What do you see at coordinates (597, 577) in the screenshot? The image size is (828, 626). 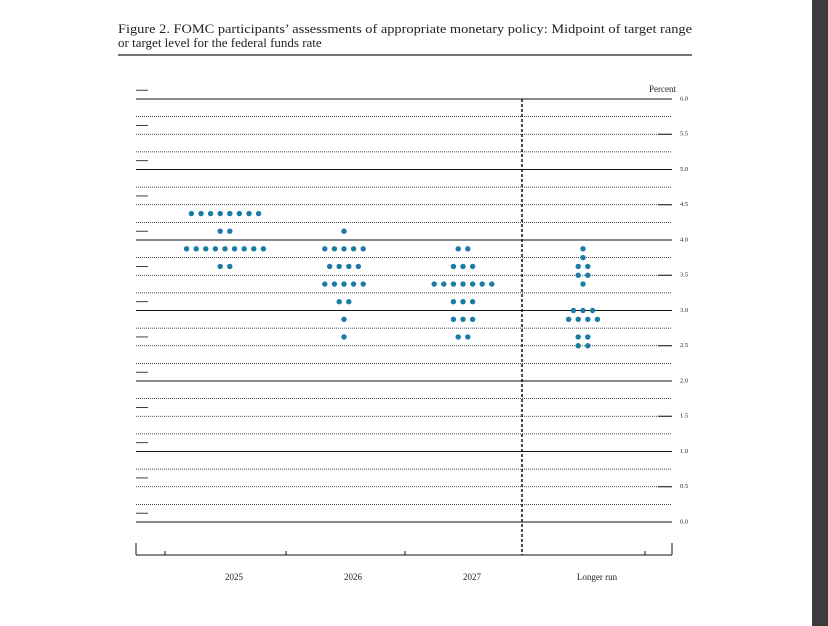 I see `x-tick-label: Longer run` at bounding box center [597, 577].